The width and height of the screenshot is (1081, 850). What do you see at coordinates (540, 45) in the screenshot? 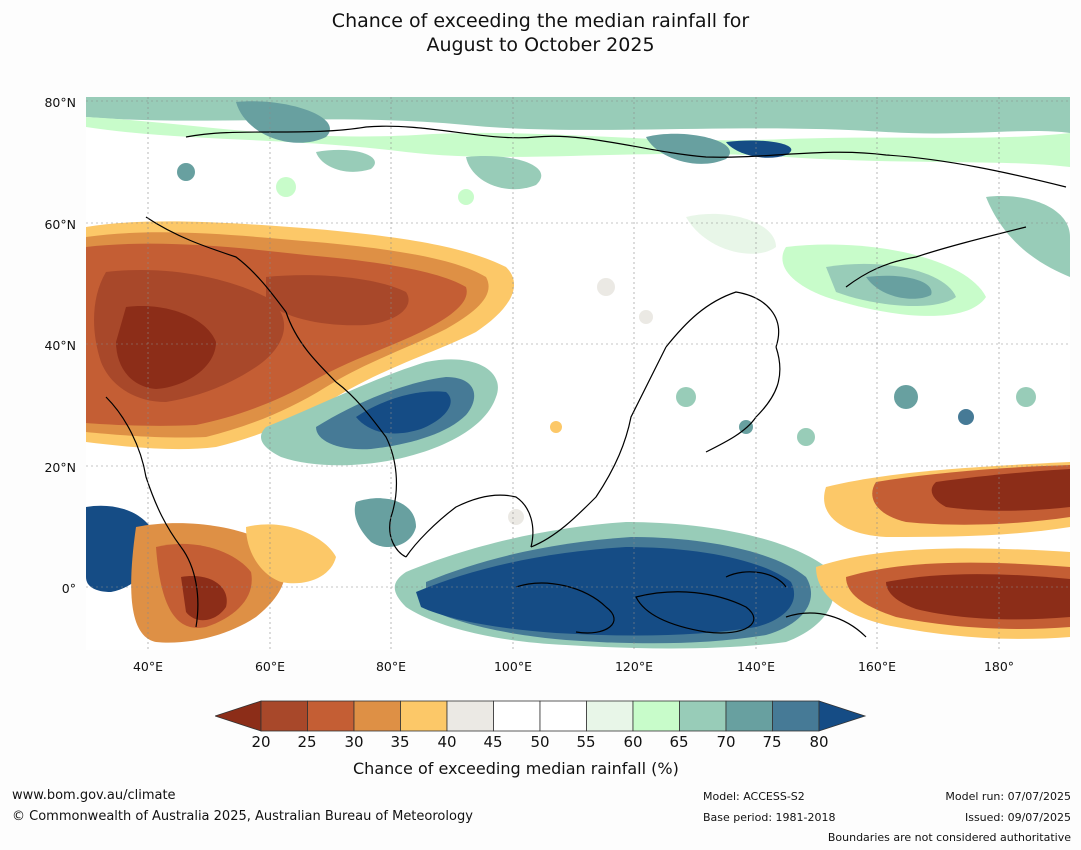
I see `title-line-2: August to October 2025` at bounding box center [540, 45].